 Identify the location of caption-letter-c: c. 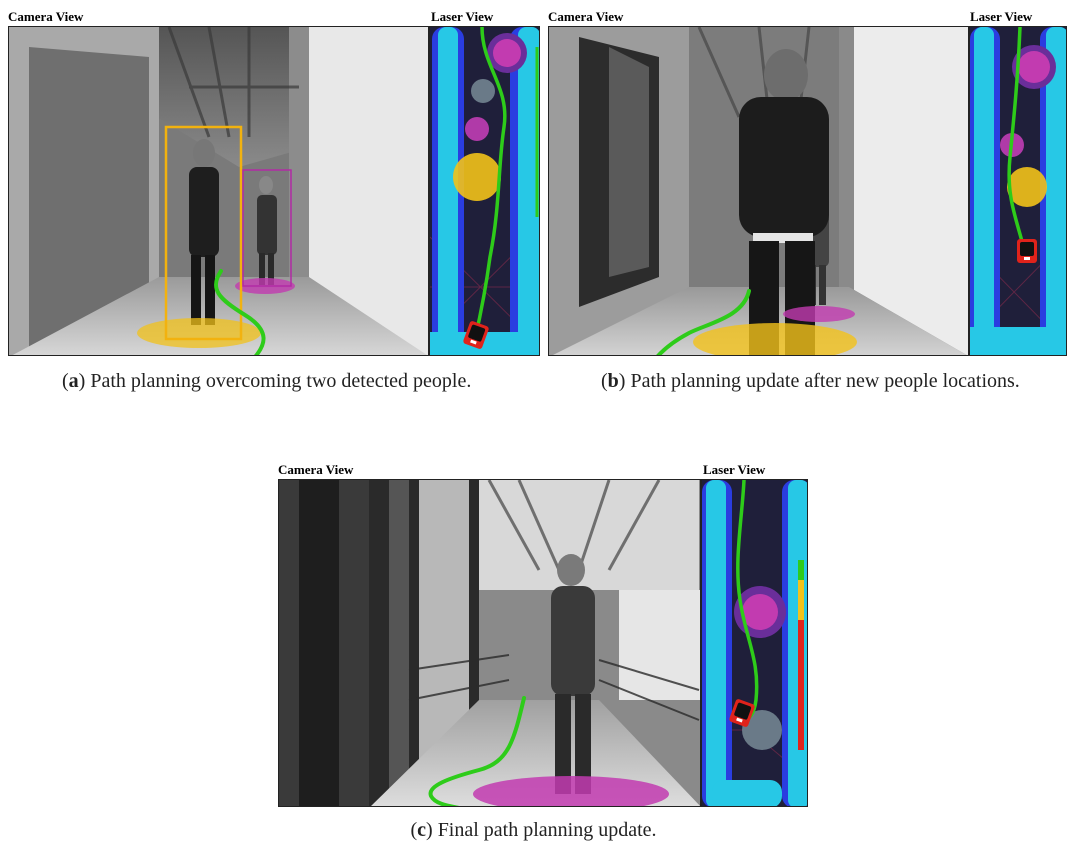
(422, 830).